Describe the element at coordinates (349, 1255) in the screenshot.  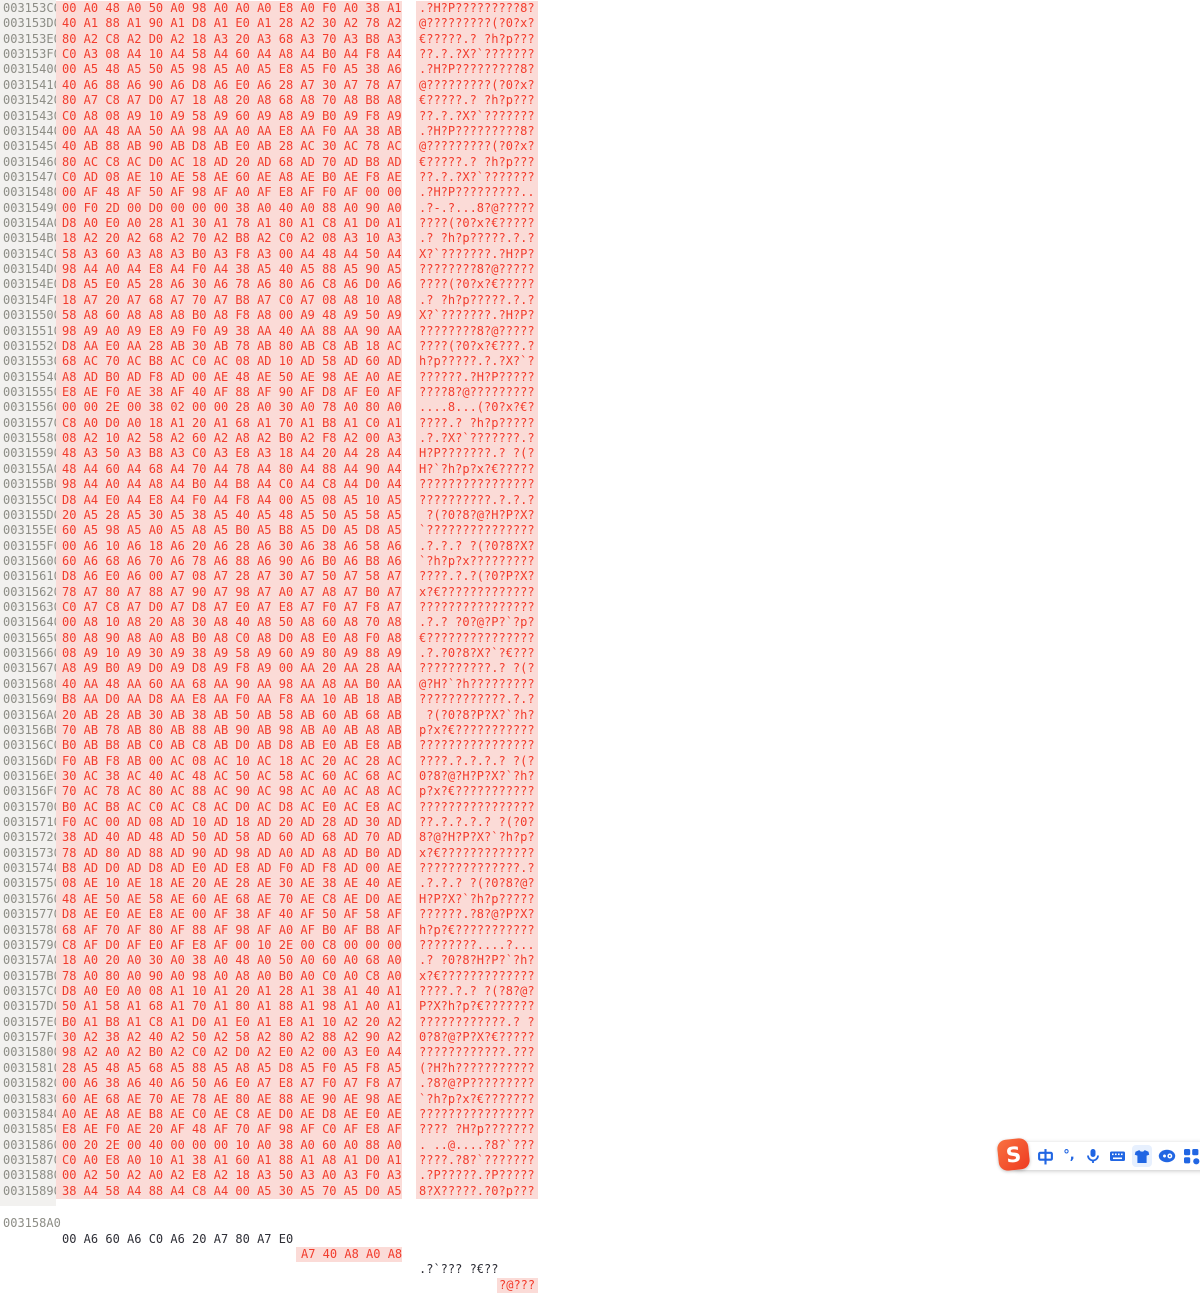
I see `row-hex-bytes-modified: A7 40 A8 A0 A8` at that location.